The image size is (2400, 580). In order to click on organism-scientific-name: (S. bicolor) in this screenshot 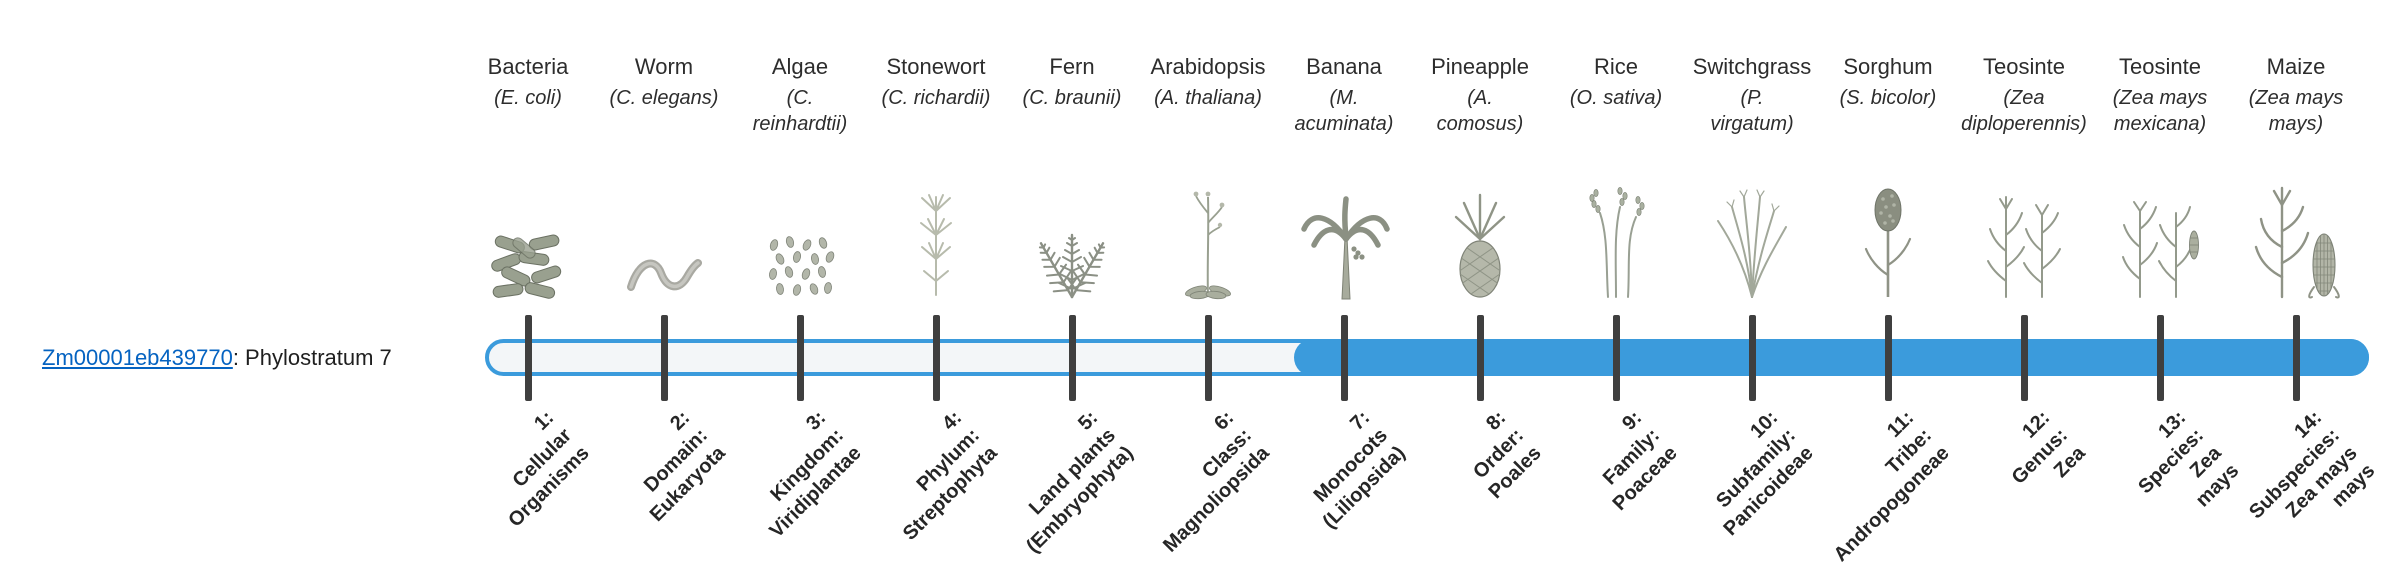, I will do `click(1888, 98)`.